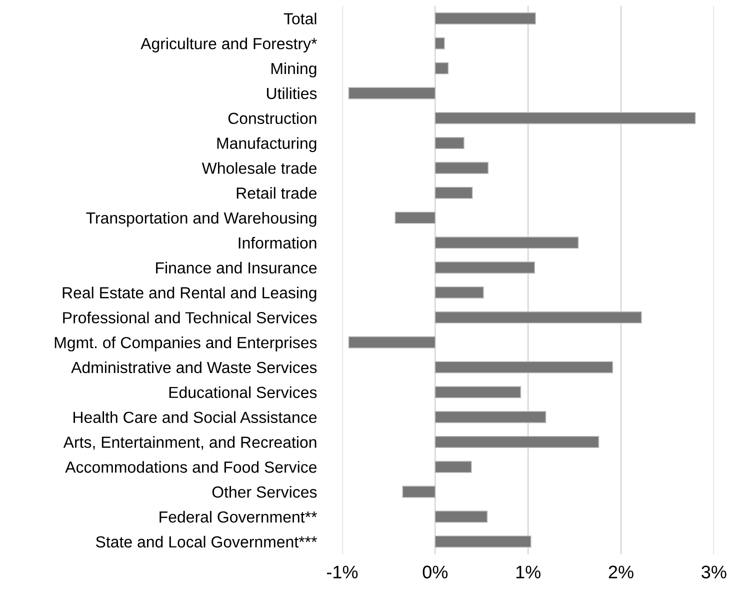 The width and height of the screenshot is (736, 599). I want to click on y-tick-label: Information, so click(277, 242).